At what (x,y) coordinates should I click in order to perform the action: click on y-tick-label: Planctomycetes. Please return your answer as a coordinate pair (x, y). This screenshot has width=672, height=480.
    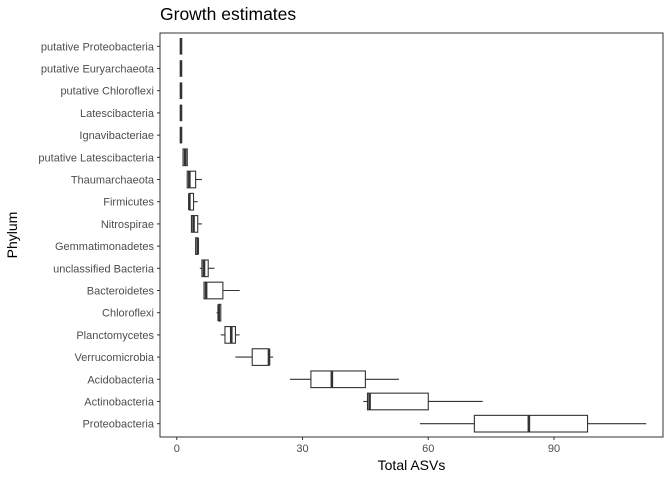
    Looking at the image, I should click on (115, 336).